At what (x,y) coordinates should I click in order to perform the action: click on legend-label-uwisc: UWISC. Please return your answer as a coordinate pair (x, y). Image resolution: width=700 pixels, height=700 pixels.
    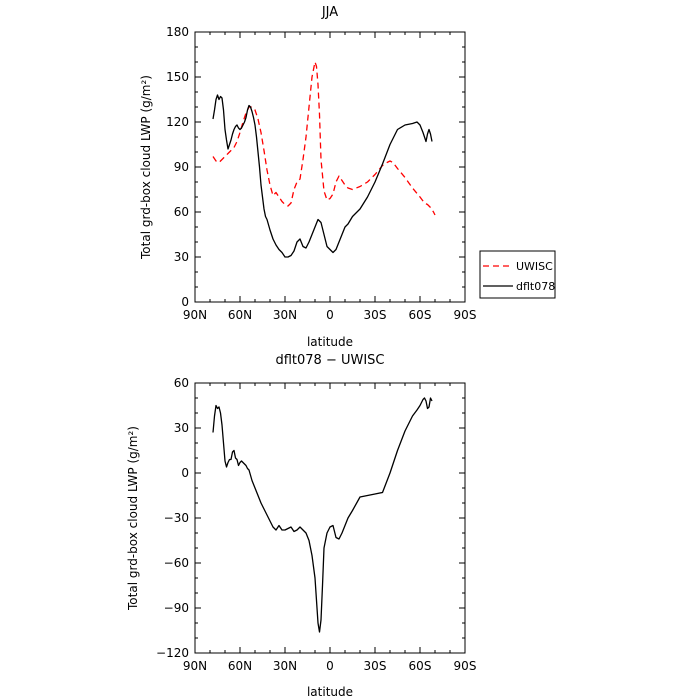
    Looking at the image, I should click on (534, 266).